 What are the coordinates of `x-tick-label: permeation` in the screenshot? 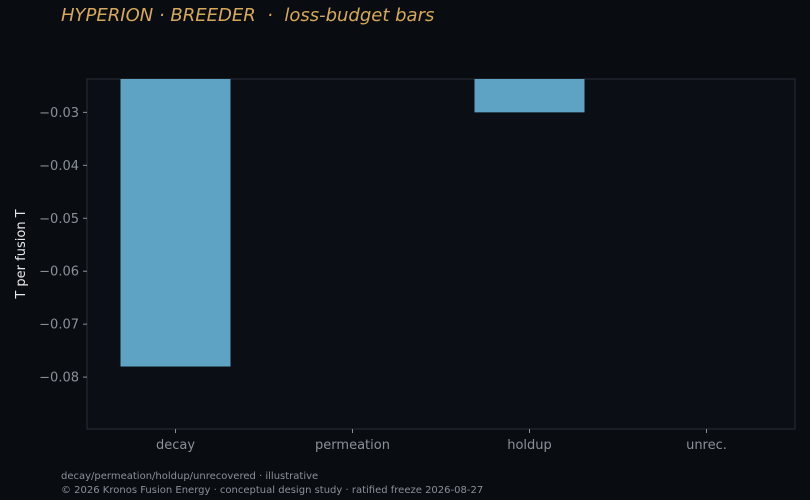 It's located at (352, 445).